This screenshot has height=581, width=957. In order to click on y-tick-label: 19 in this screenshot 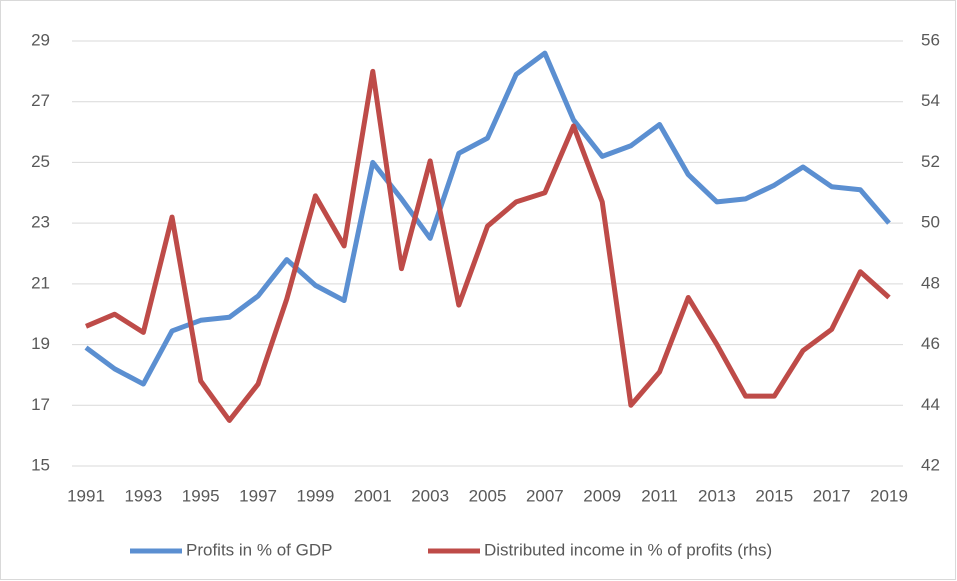, I will do `click(40, 343)`.